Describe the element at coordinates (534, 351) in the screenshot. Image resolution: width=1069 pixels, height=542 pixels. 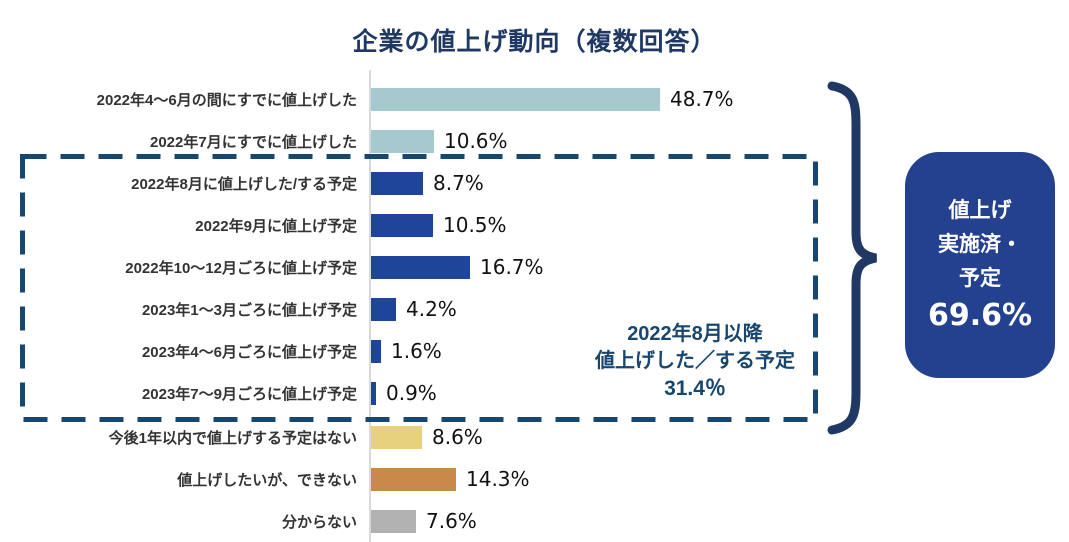
I see `chart-row: 2023年4〜6月ごろに値上げ予定 1.6%` at that location.